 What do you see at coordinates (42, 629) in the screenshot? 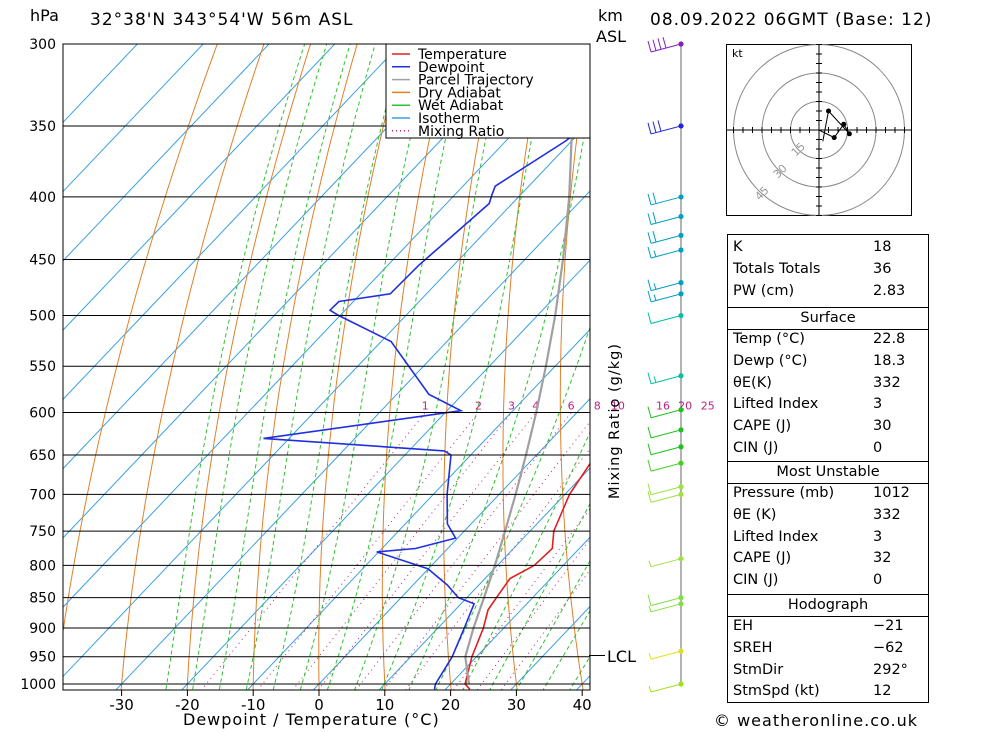
I see `pressure-tick-label: 900` at bounding box center [42, 629].